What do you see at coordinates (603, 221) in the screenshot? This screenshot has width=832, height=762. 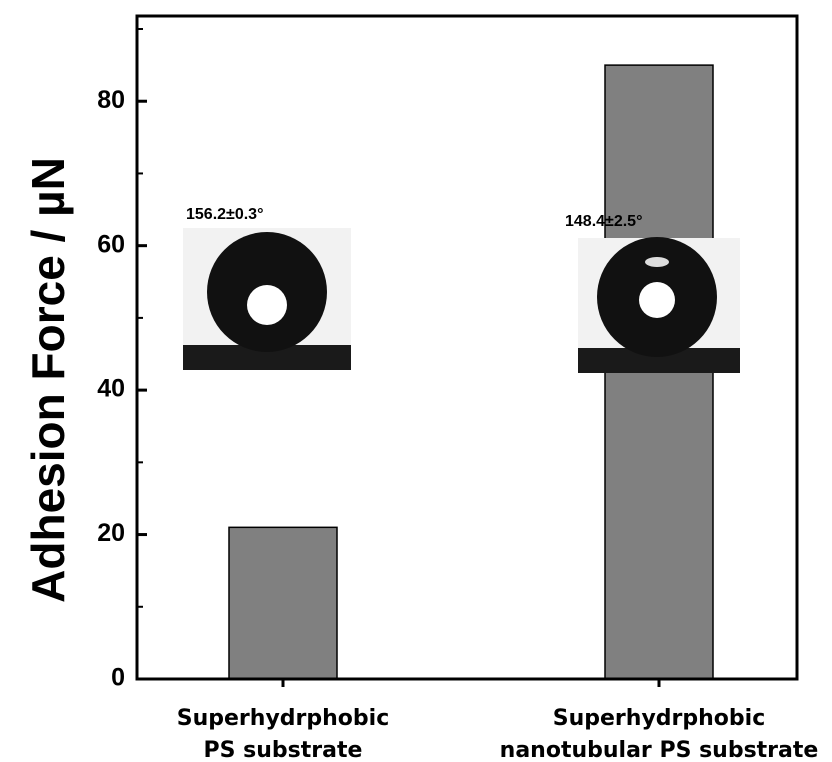 I see `annotation: 148.4±2.5°` at bounding box center [603, 221].